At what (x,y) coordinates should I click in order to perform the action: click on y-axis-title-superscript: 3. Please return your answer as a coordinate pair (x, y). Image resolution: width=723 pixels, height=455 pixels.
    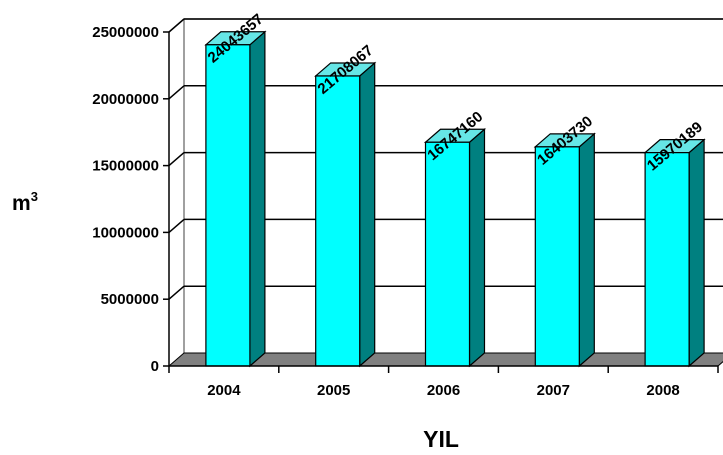
    Looking at the image, I should click on (34, 196).